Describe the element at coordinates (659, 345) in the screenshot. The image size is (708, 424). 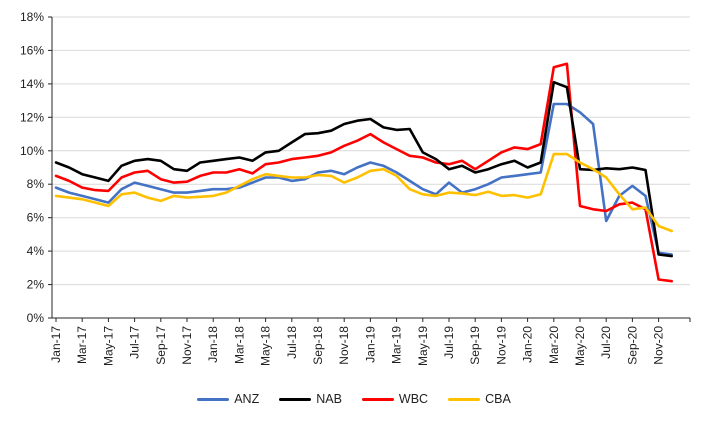
I see `x-tick-label: Nov-20` at that location.